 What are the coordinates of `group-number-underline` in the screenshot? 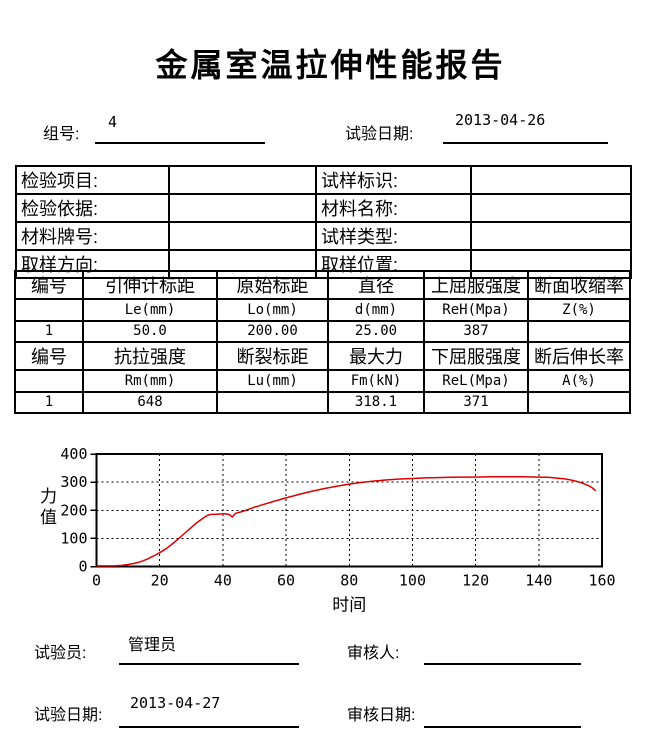 It's located at (180, 132).